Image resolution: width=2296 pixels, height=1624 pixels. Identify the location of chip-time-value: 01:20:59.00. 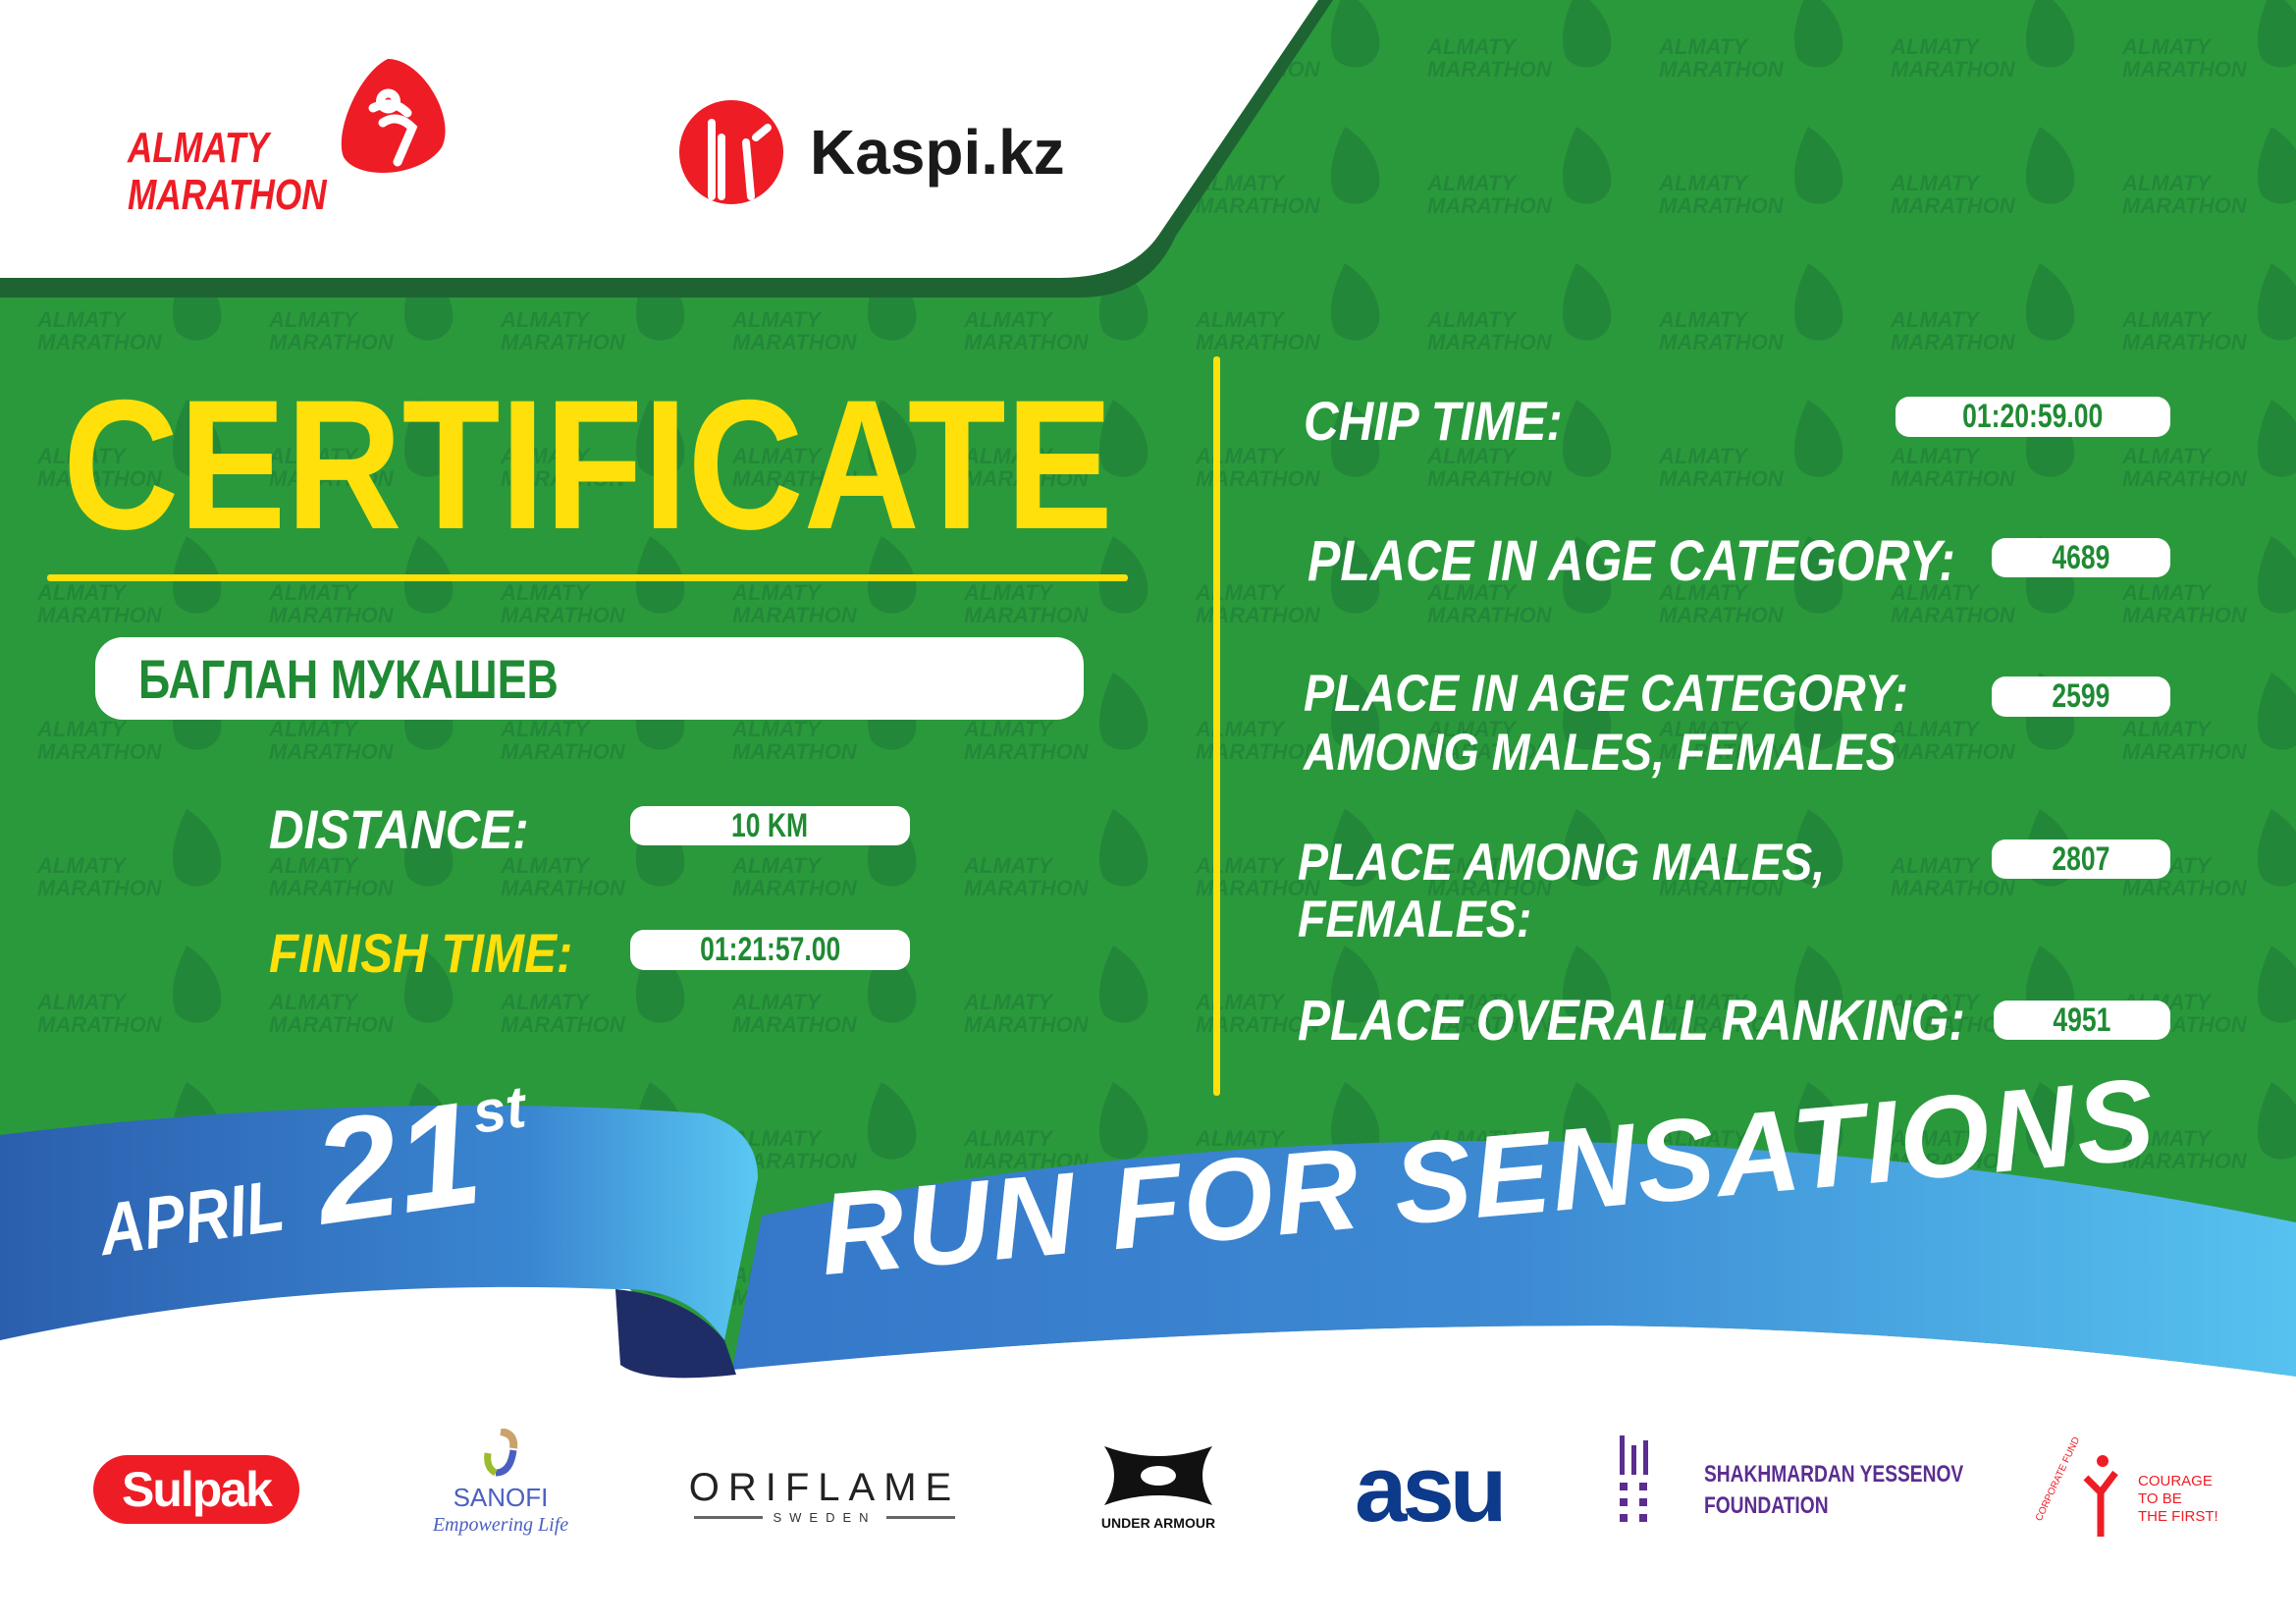
(2033, 417).